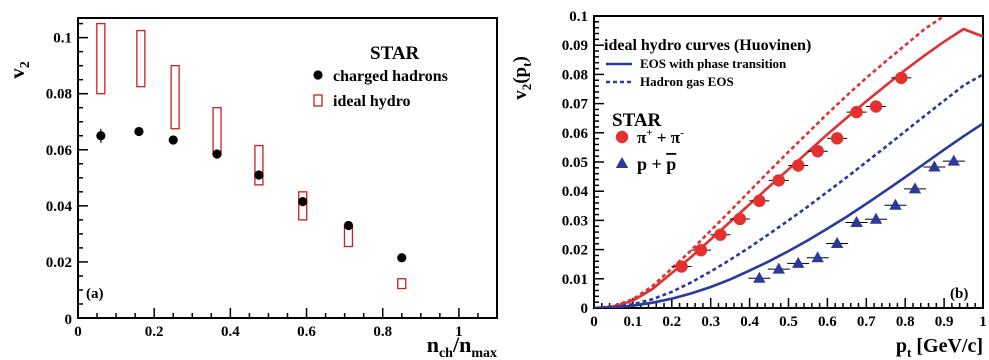 This screenshot has width=989, height=360. What do you see at coordinates (622, 137) in the screenshot?
I see `legend-marker-pion` at bounding box center [622, 137].